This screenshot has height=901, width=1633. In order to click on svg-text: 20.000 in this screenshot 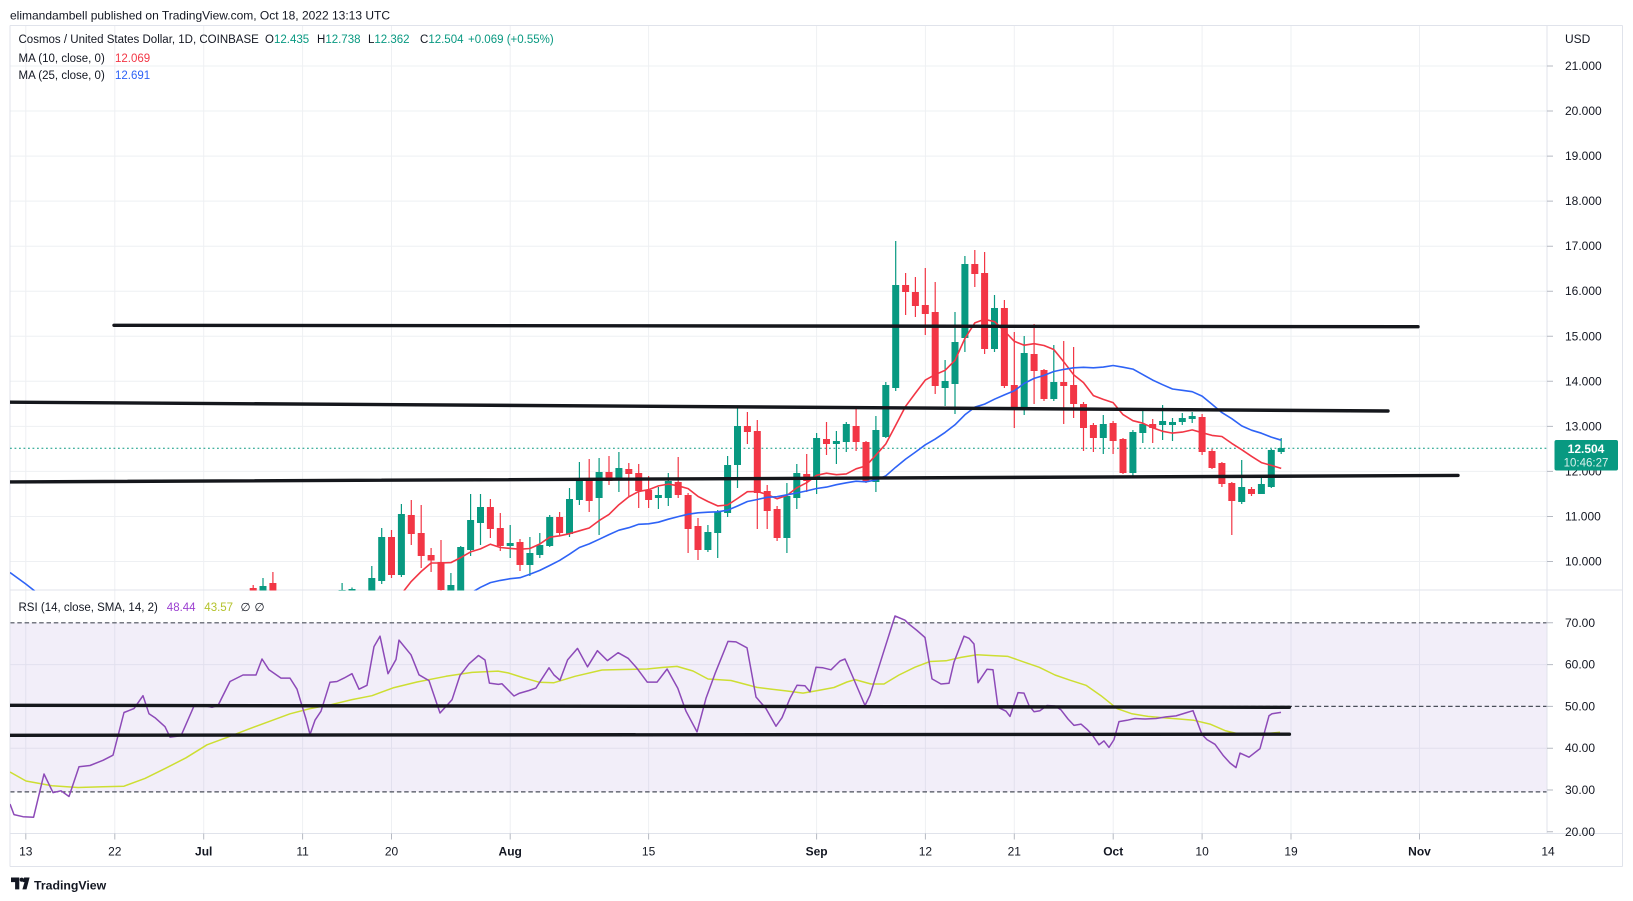, I will do `click(1583, 111)`.